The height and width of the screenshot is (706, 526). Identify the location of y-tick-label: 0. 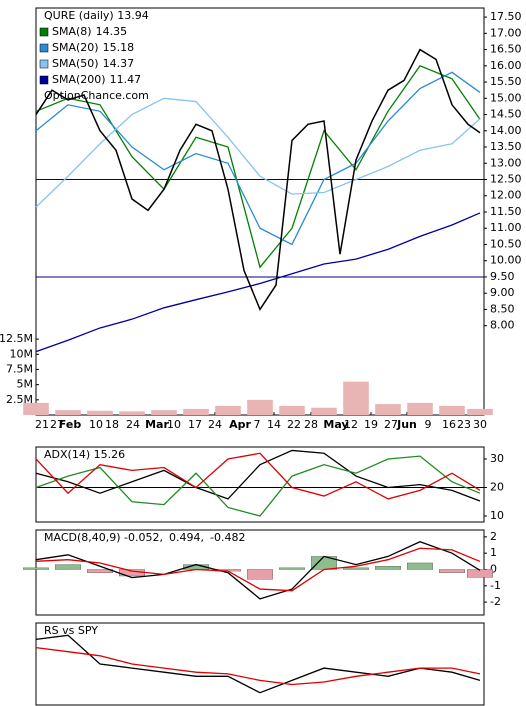
(493, 568).